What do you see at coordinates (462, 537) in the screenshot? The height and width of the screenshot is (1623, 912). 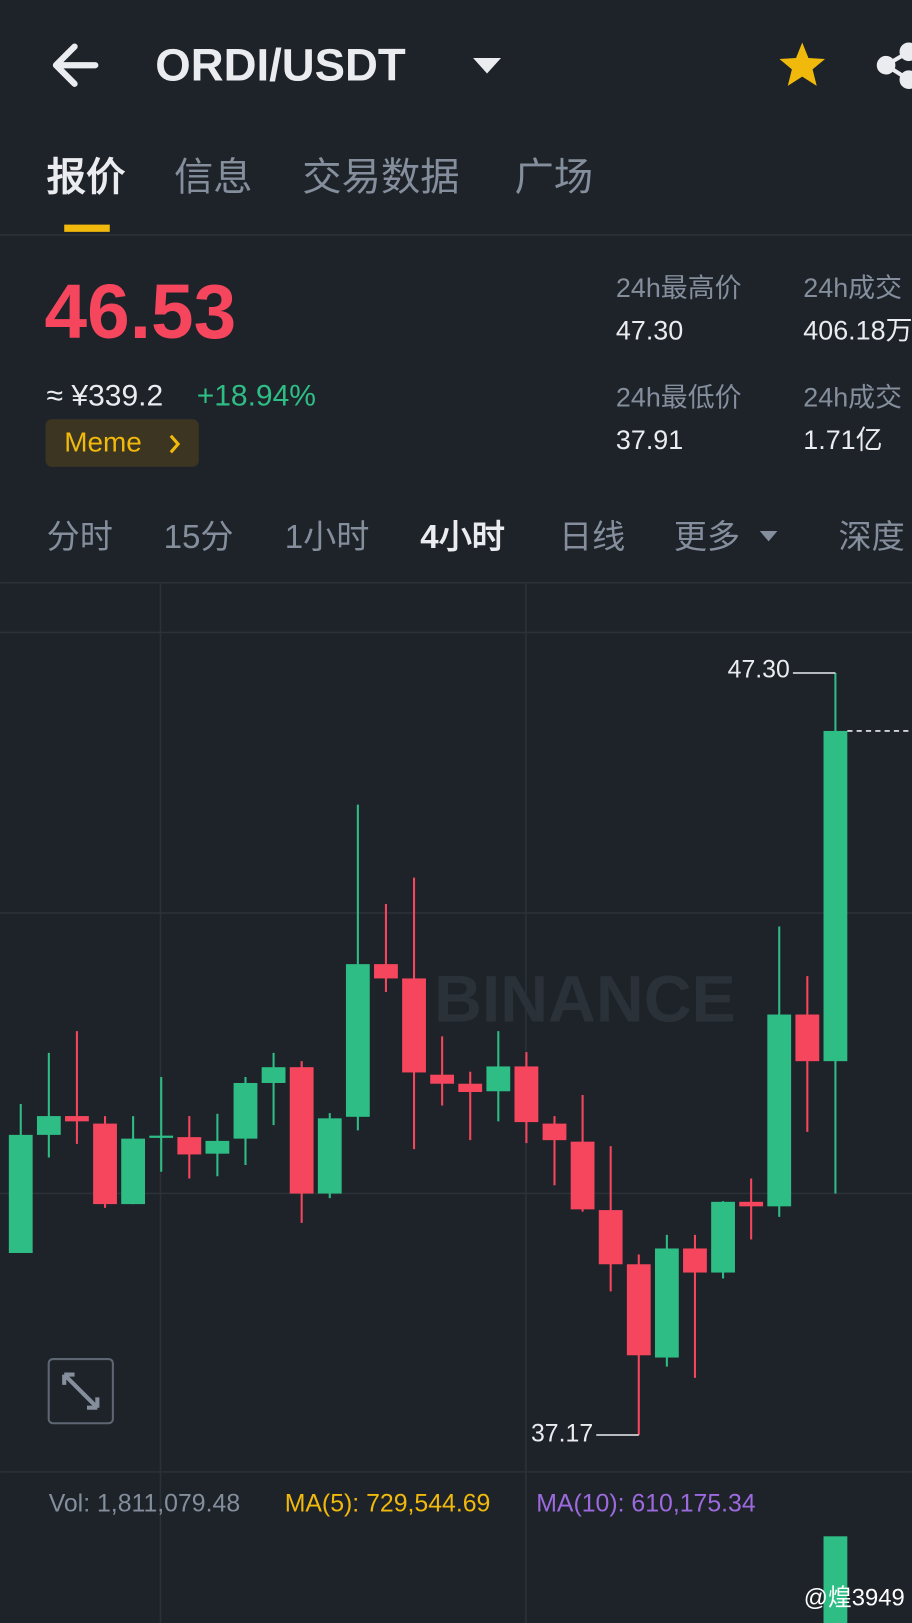 I see `interval: 4小时` at bounding box center [462, 537].